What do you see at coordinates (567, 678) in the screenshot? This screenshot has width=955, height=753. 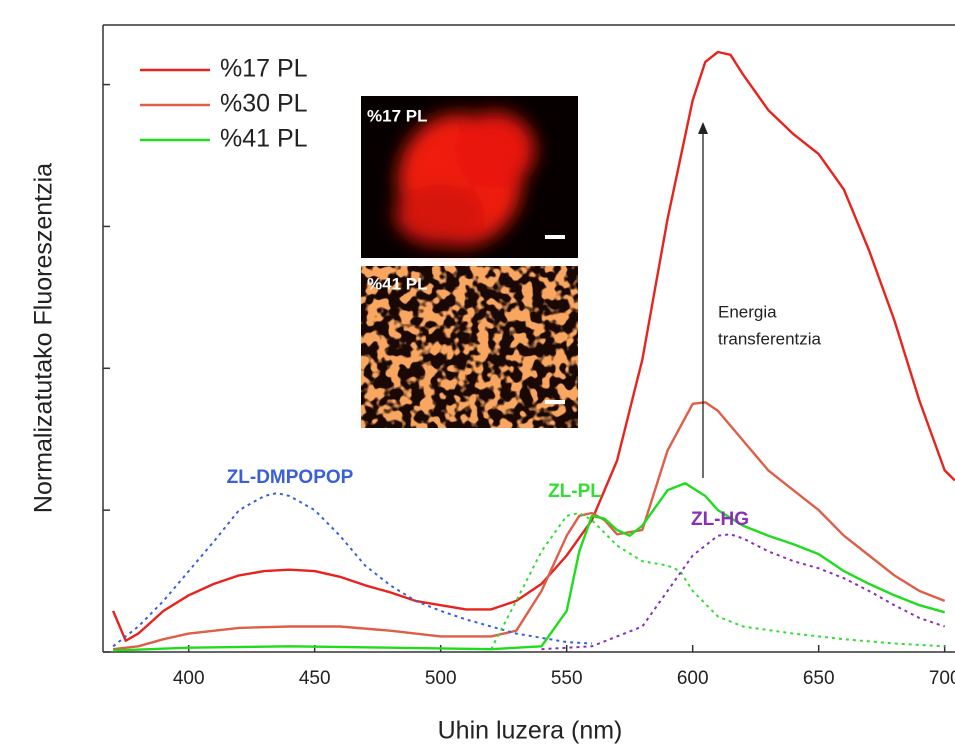 I see `x-tick-label: 550` at bounding box center [567, 678].